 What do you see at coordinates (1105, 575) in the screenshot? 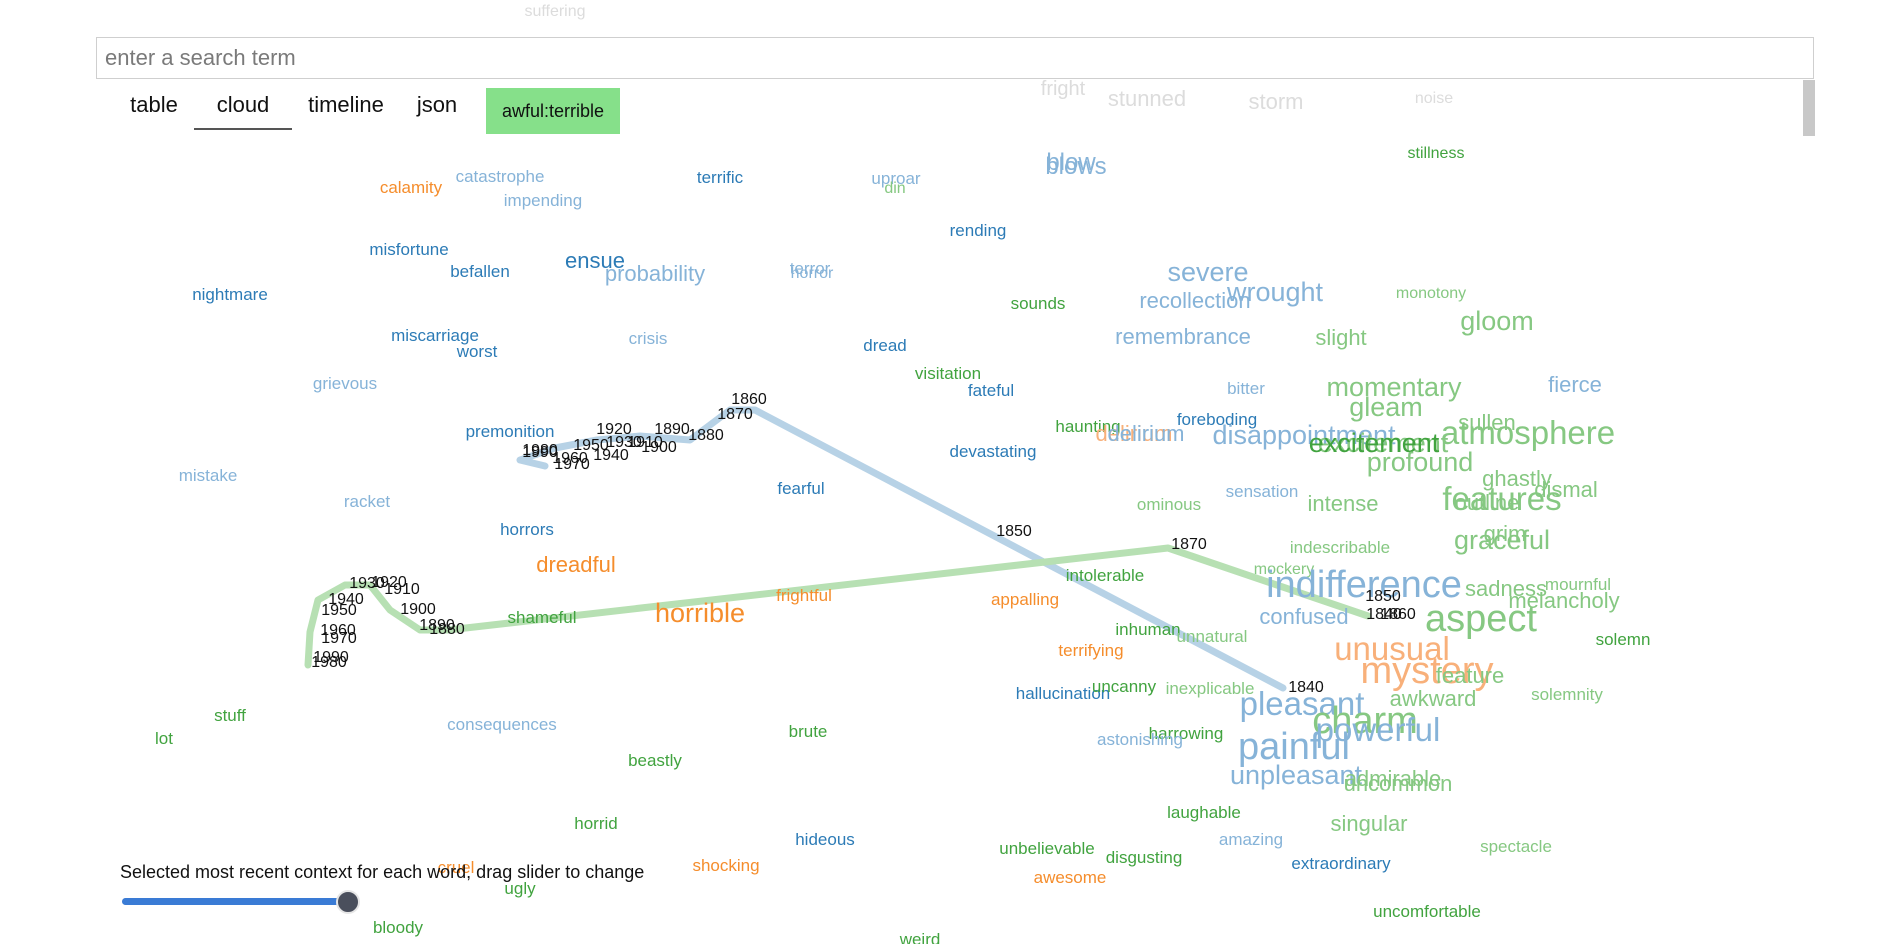
I see `cloud-word: intolerable` at bounding box center [1105, 575].